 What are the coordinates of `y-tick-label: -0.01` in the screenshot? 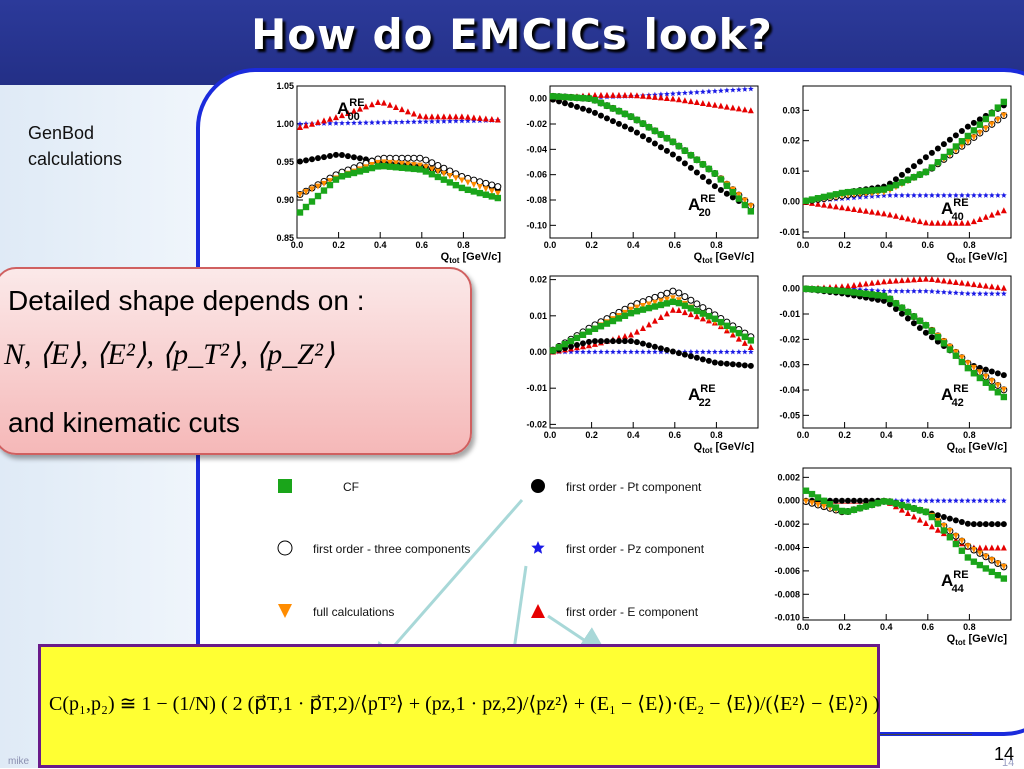 It's located at (536, 388).